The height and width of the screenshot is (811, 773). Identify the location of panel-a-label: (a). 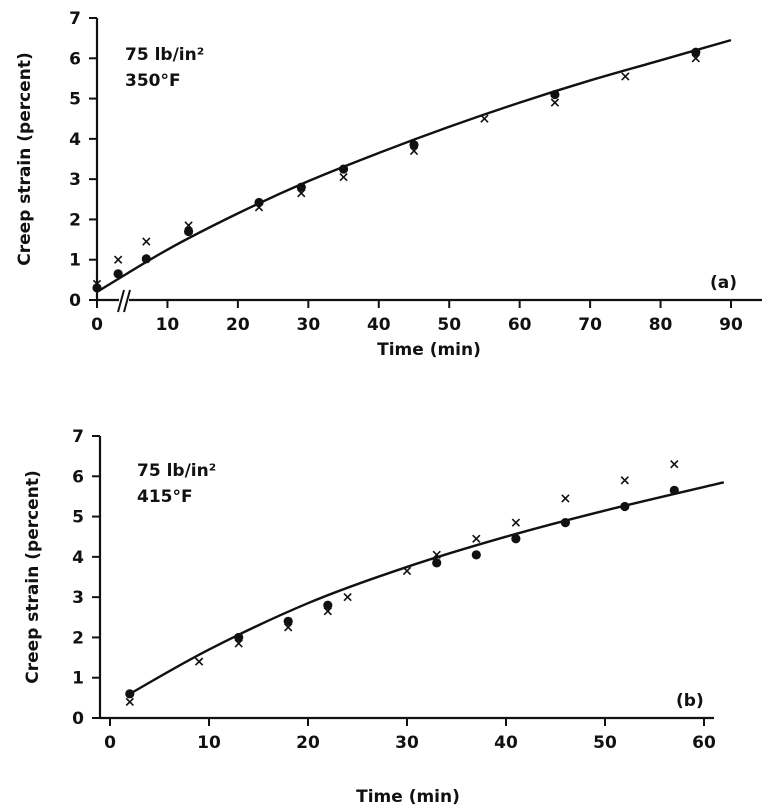
(723, 283).